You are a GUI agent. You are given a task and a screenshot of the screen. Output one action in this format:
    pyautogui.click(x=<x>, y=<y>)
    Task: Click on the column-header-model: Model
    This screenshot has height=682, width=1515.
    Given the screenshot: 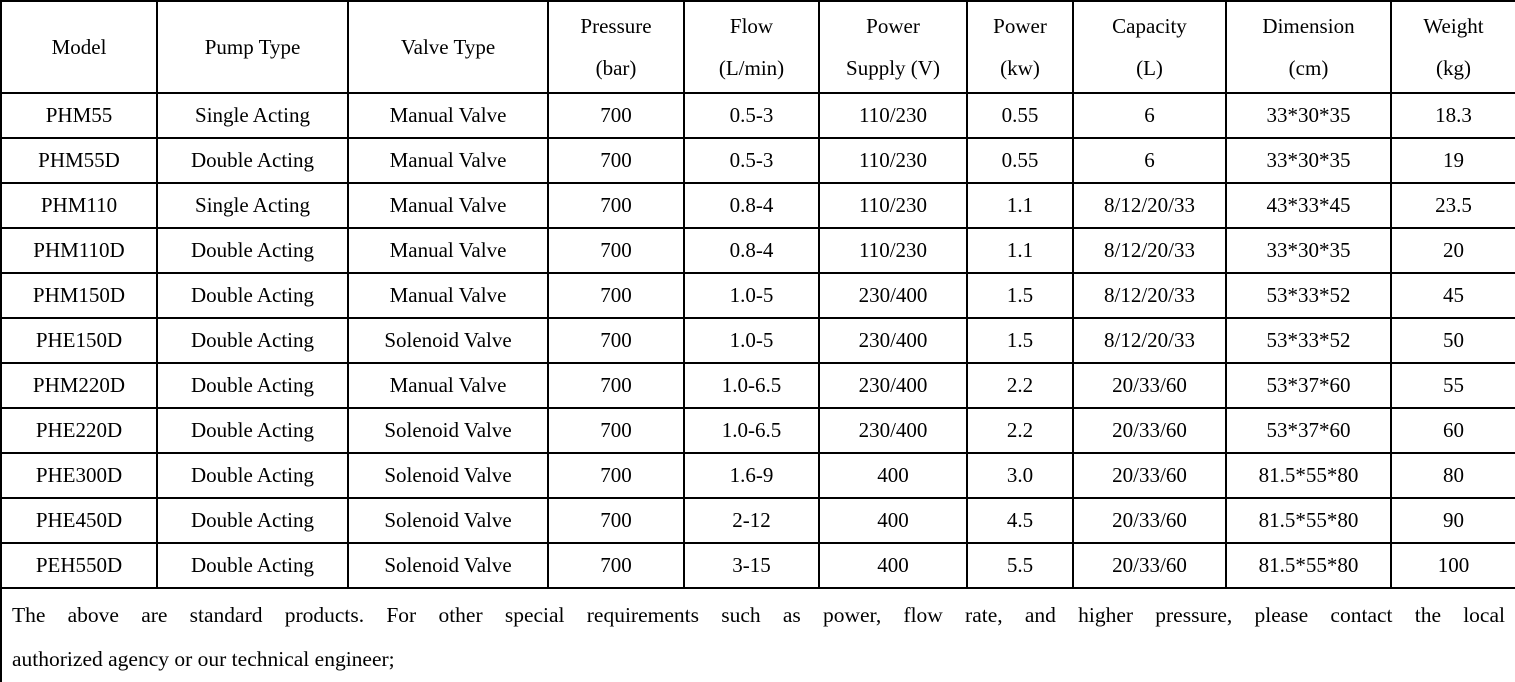 What is the action you would take?
    pyautogui.click(x=79, y=47)
    